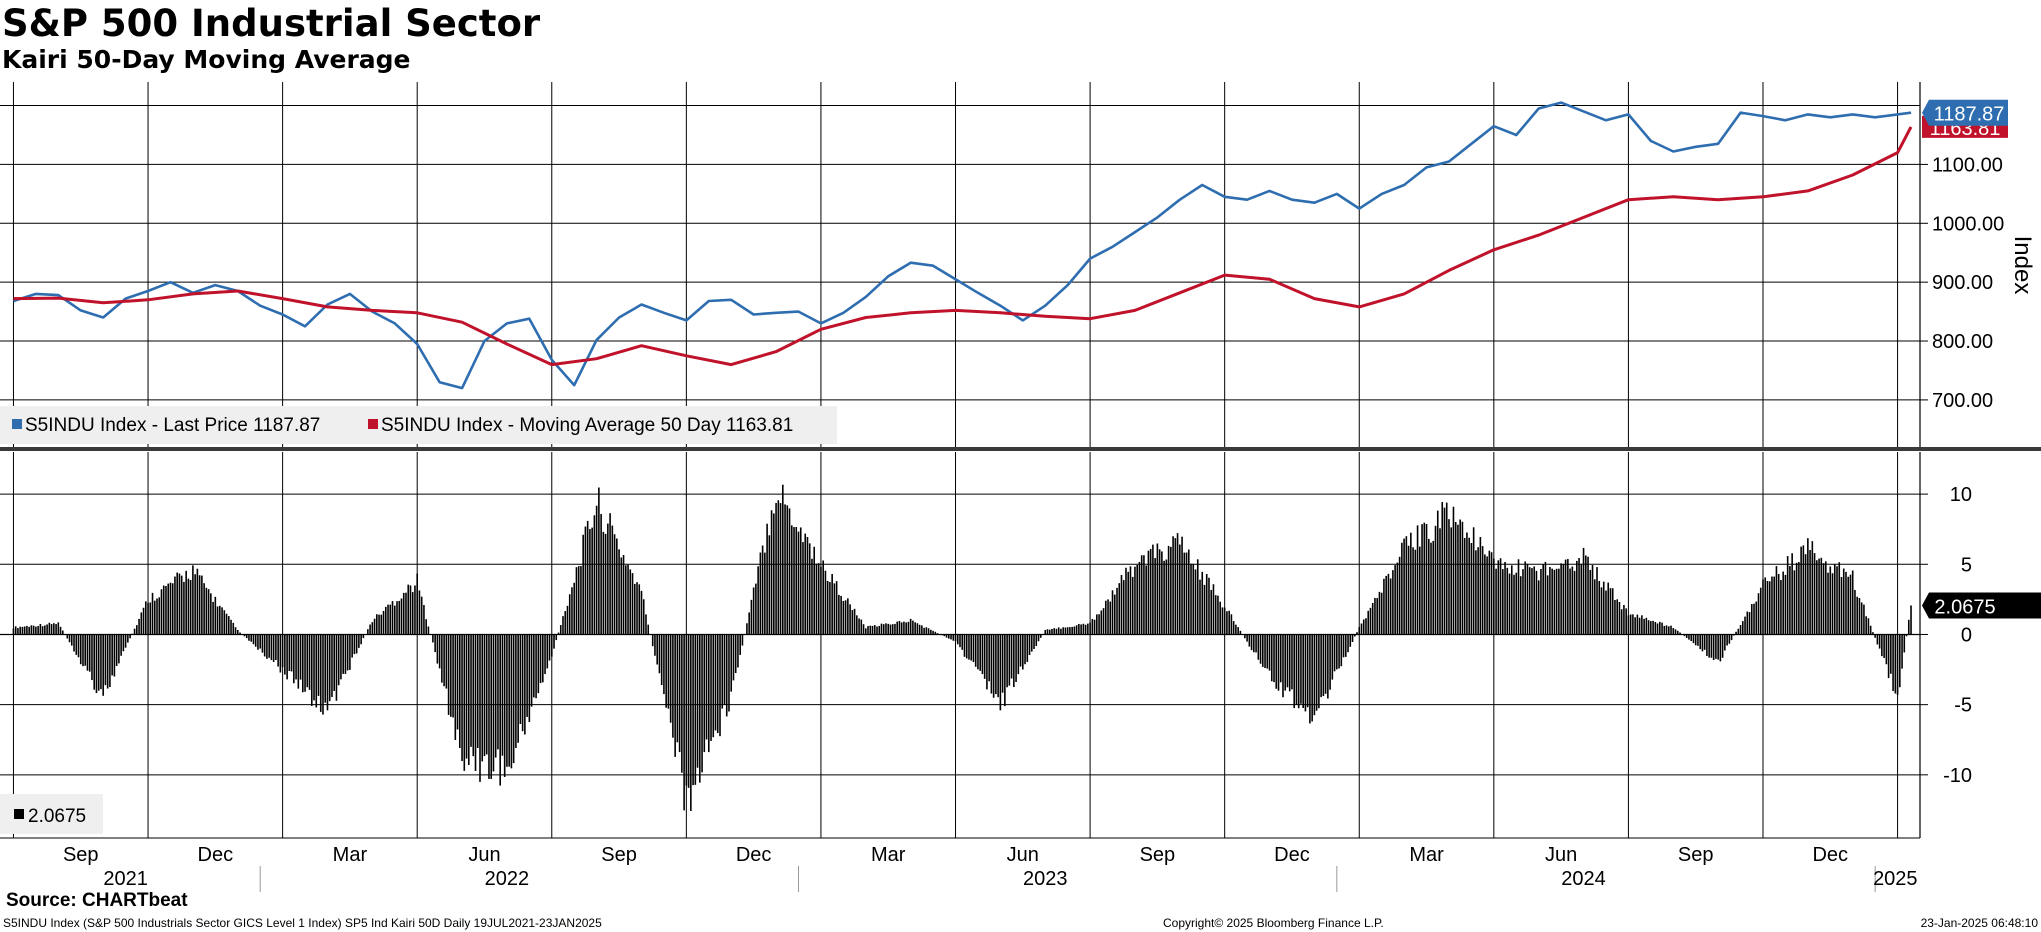 The width and height of the screenshot is (2041, 932). Describe the element at coordinates (271, 23) in the screenshot. I see `chart-title: S&P 500 Industrial Sector` at that location.